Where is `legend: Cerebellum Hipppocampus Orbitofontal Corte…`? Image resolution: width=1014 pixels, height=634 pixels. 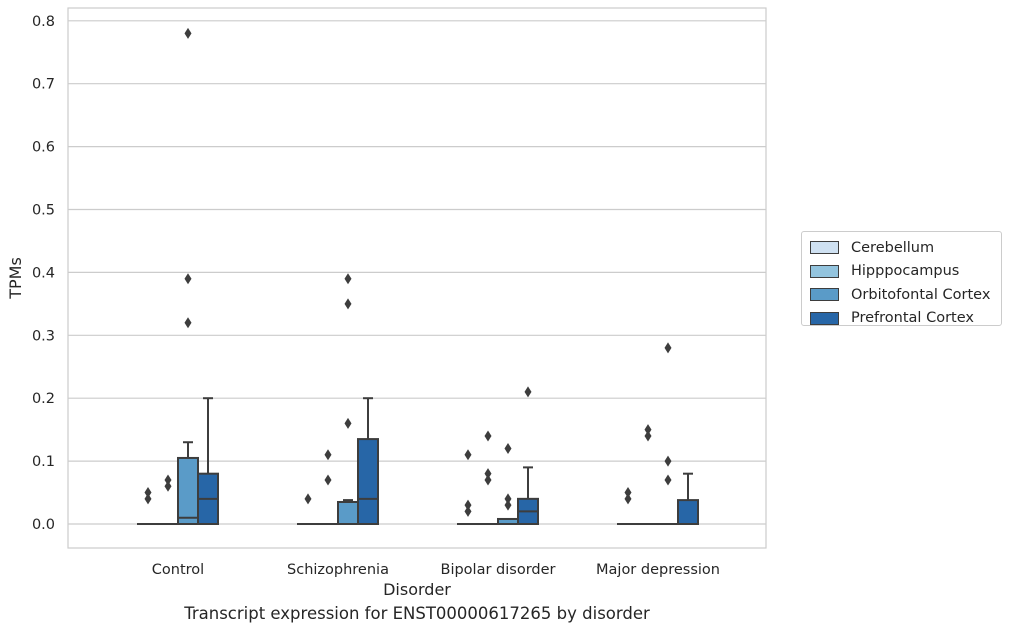
legend: Cerebellum Hipppocampus Orbitofontal Corte… is located at coordinates (901, 278).